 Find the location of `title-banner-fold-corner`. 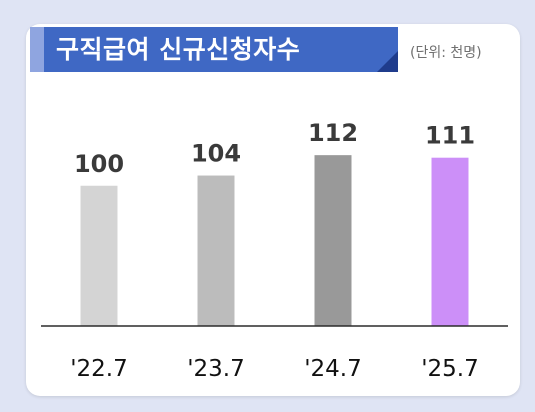

title-banner-fold-corner is located at coordinates (387, 61).